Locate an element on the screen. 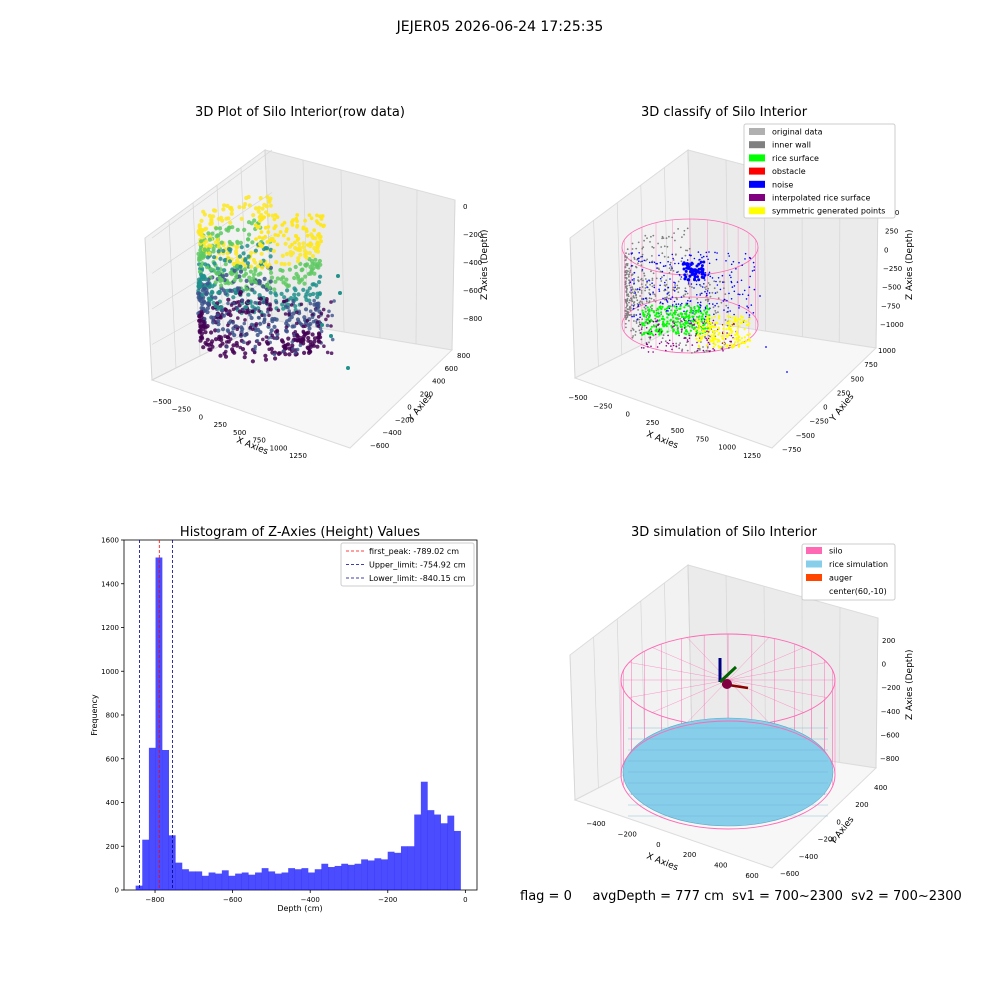  classify-x-tick-label: −500 is located at coordinates (577, 398).